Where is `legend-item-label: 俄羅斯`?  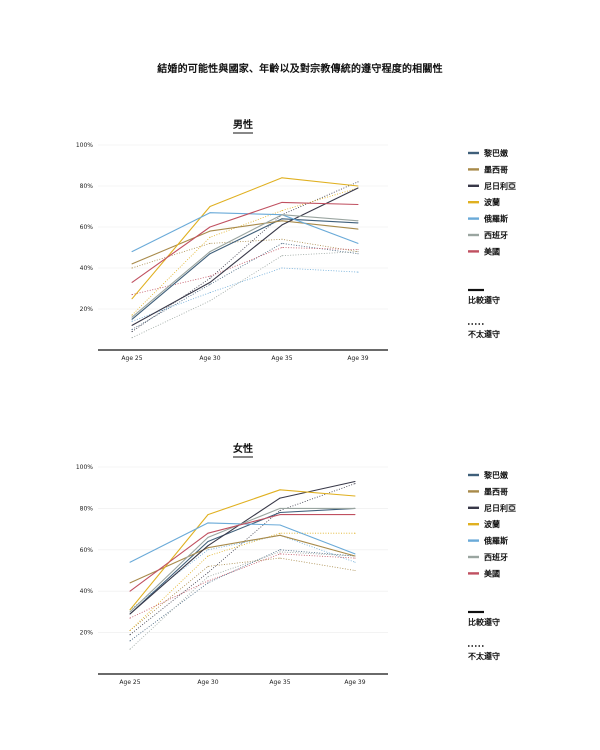
legend-item-label: 俄羅斯 is located at coordinates (495, 219).